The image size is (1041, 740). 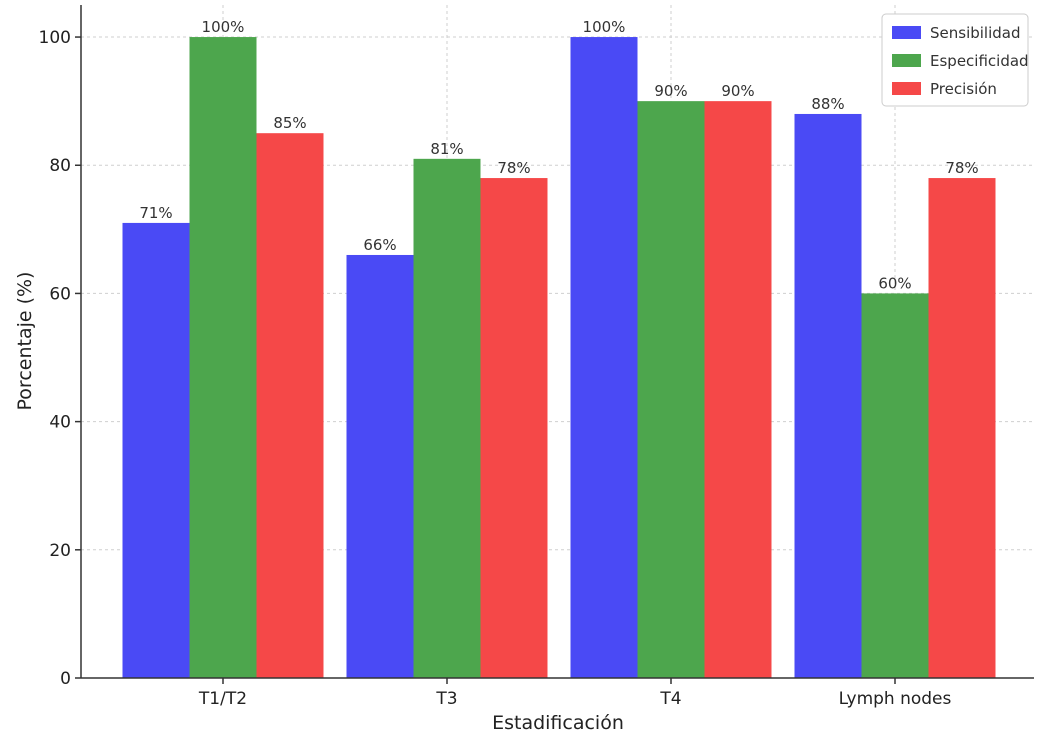 I want to click on x-tick-label: T1/T2, so click(x=222, y=699).